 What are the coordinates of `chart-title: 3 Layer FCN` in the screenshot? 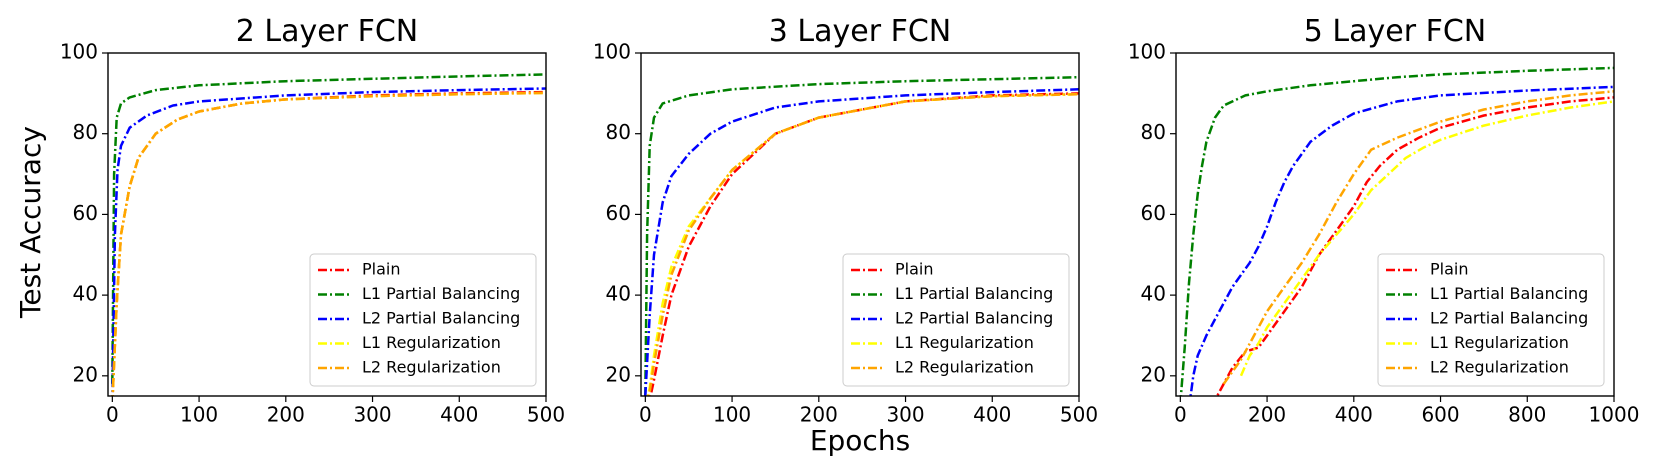 It's located at (860, 31).